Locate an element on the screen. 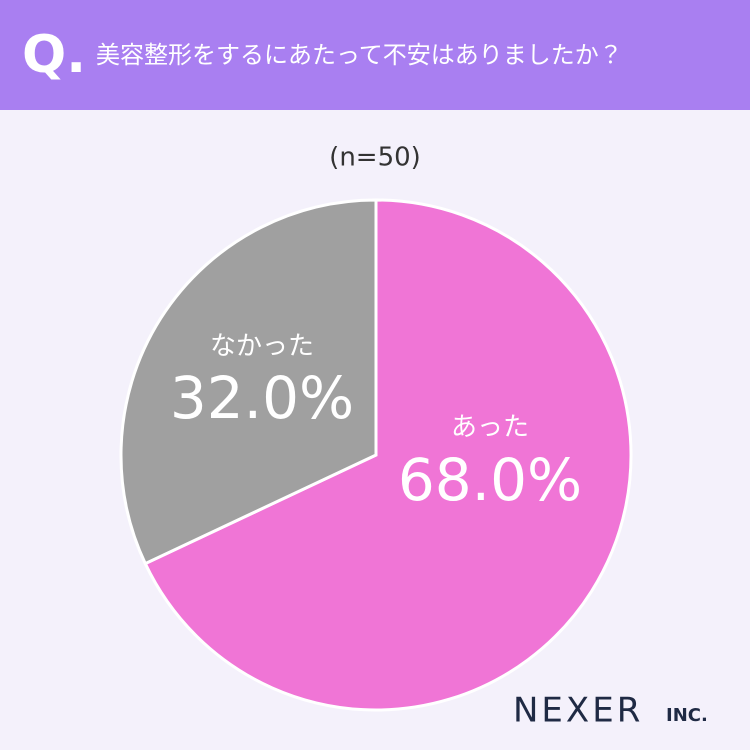  brand-name: NEXER is located at coordinates (578, 711).